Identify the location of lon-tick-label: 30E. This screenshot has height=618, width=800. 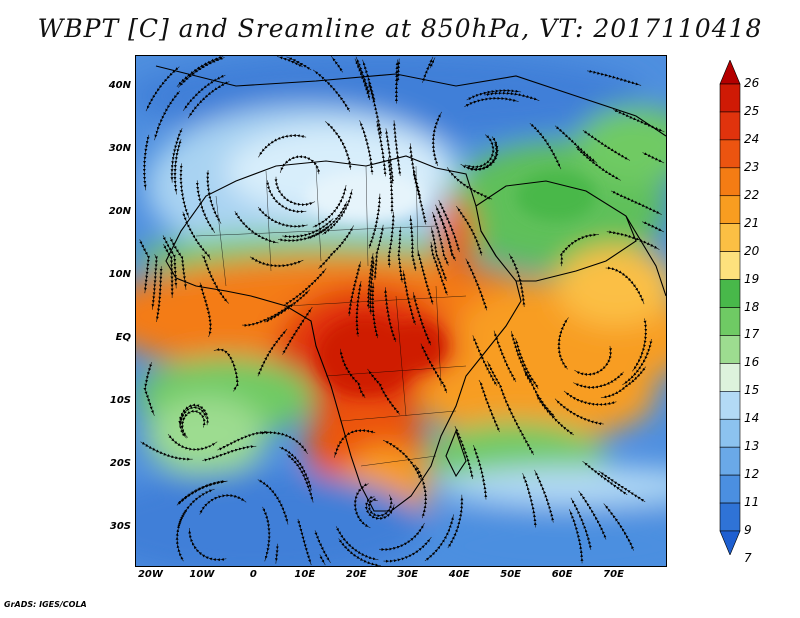
(408, 574).